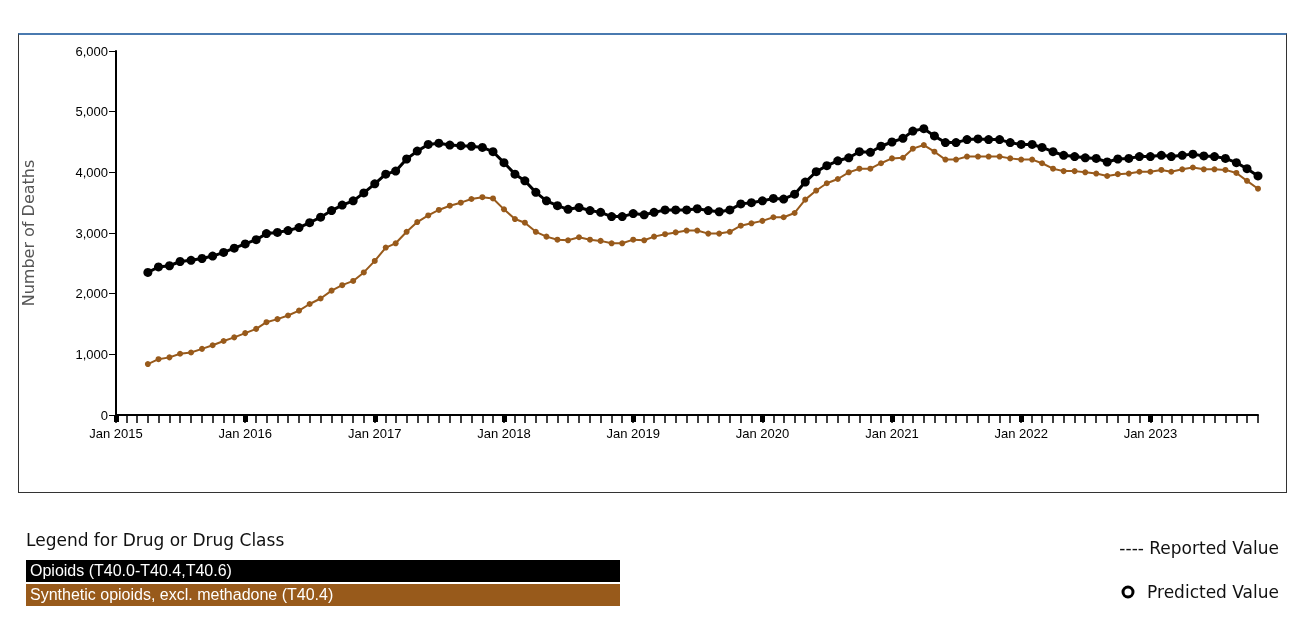 The width and height of the screenshot is (1291, 631). Describe the element at coordinates (28, 233) in the screenshot. I see `y-axis-title: Number of Deaths` at that location.